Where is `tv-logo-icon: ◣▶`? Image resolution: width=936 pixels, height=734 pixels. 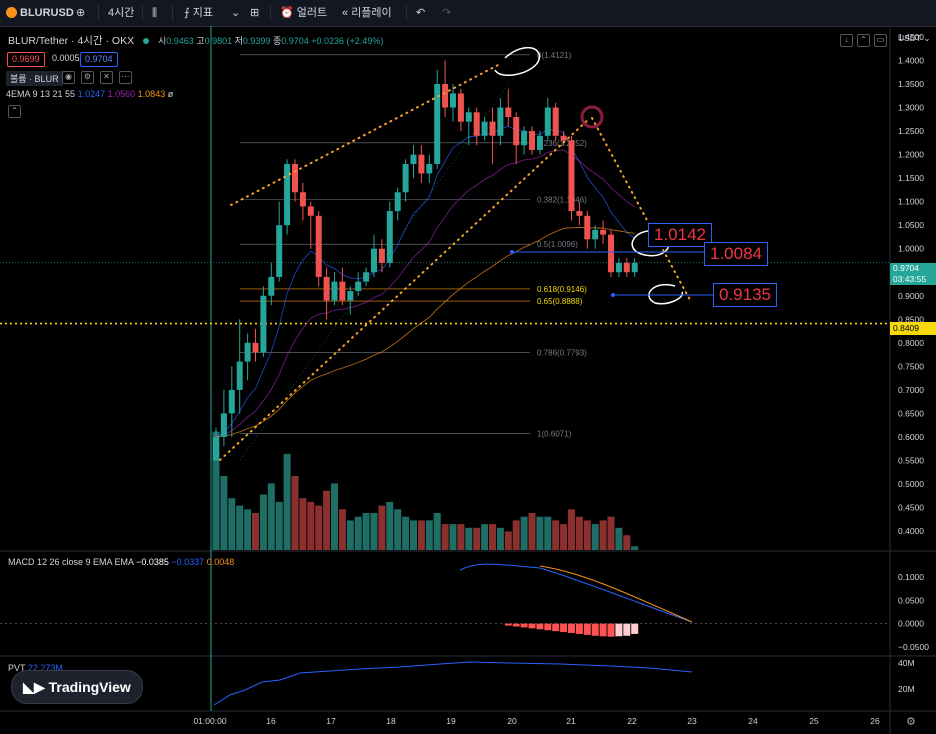
tv-logo-icon: ◣▶ is located at coordinates (34, 687).